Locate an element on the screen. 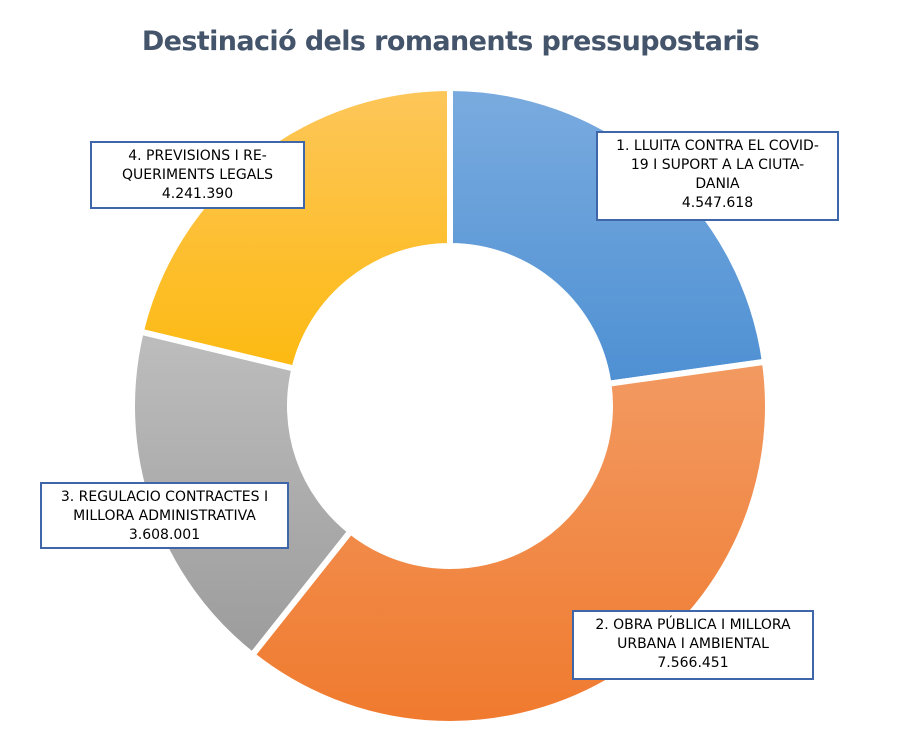 The height and width of the screenshot is (752, 901). data-label-1-line-3: DANIA is located at coordinates (717, 184).